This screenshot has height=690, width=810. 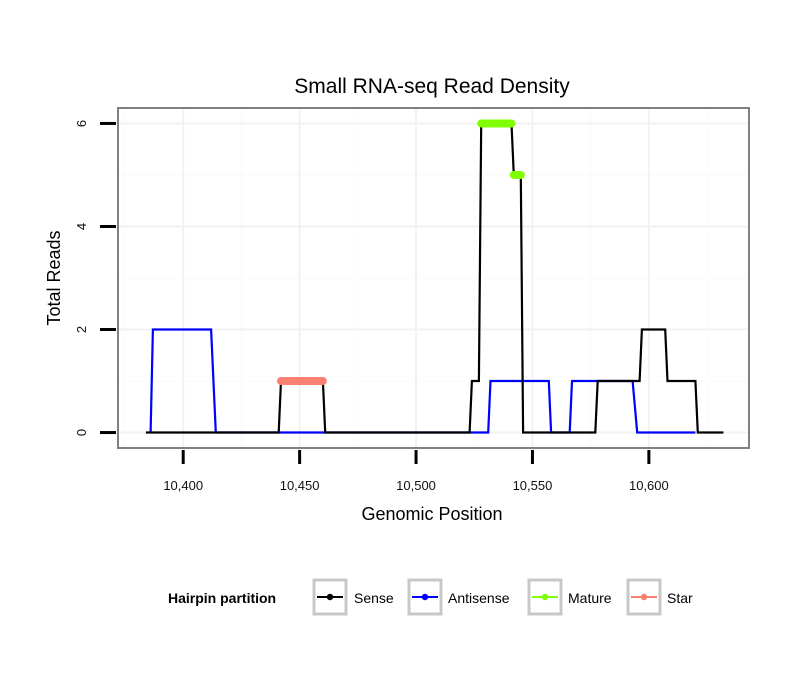 What do you see at coordinates (374, 598) in the screenshot?
I see `legend-label-sense: Sense` at bounding box center [374, 598].